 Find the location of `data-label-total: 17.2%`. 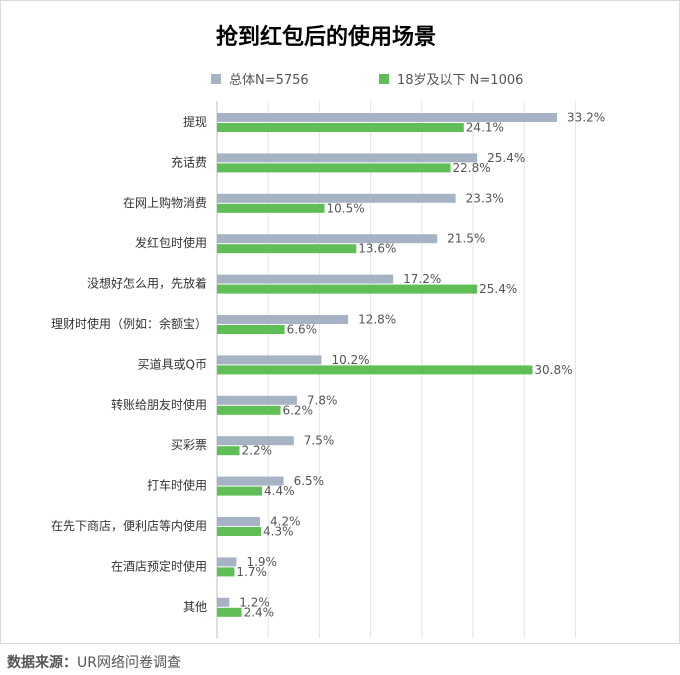

data-label-total: 17.2% is located at coordinates (422, 279).